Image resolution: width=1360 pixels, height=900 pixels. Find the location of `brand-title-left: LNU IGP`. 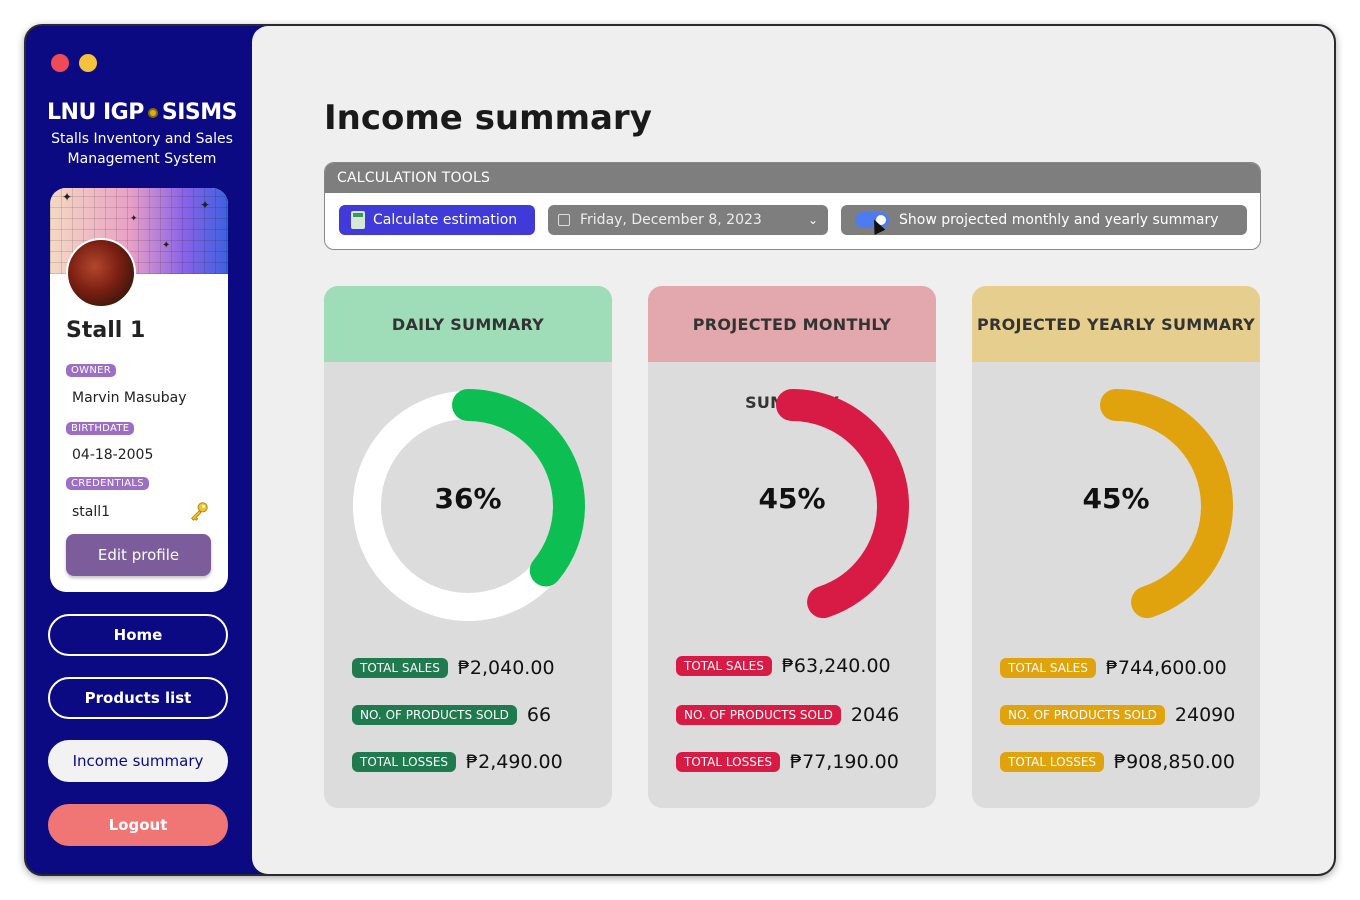

brand-title-left: LNU IGP is located at coordinates (95, 112).